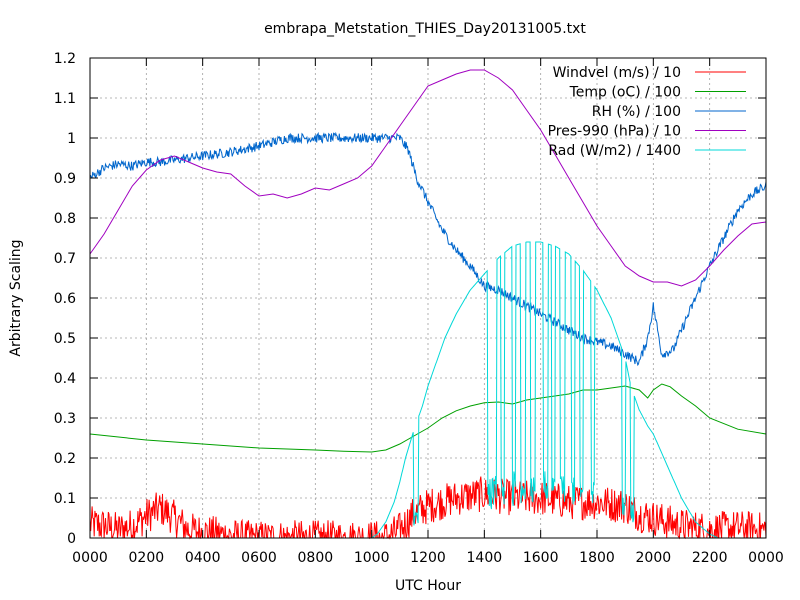 The height and width of the screenshot is (600, 800). Describe the element at coordinates (597, 558) in the screenshot. I see `x-tick-label: 1800` at that location.